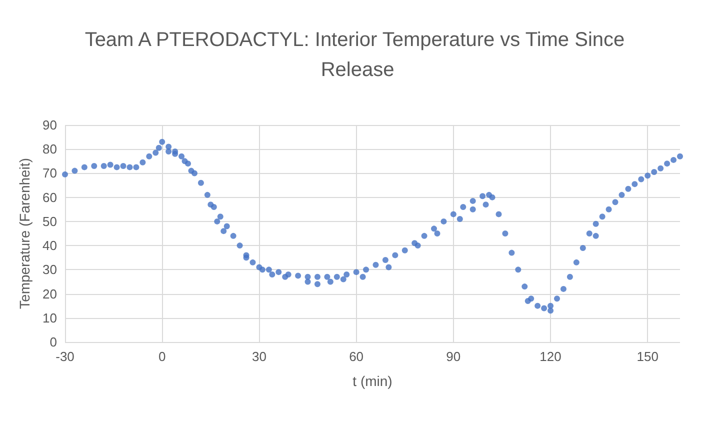 Image resolution: width=715 pixels, height=434 pixels. I want to click on y-tick-label: 40, so click(49, 246).